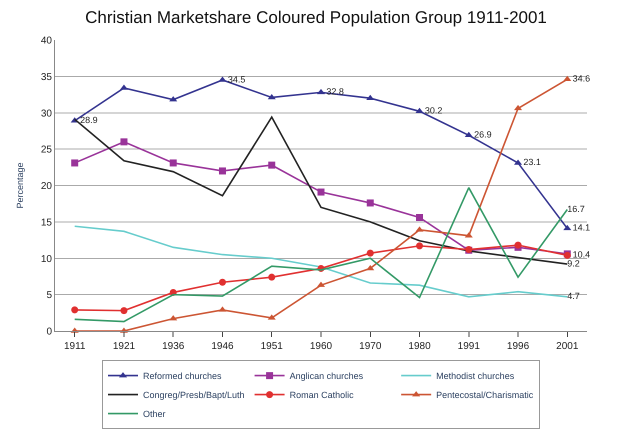 This screenshot has height=441, width=632. Describe the element at coordinates (173, 346) in the screenshot. I see `x-tick-label: 1936` at that location.